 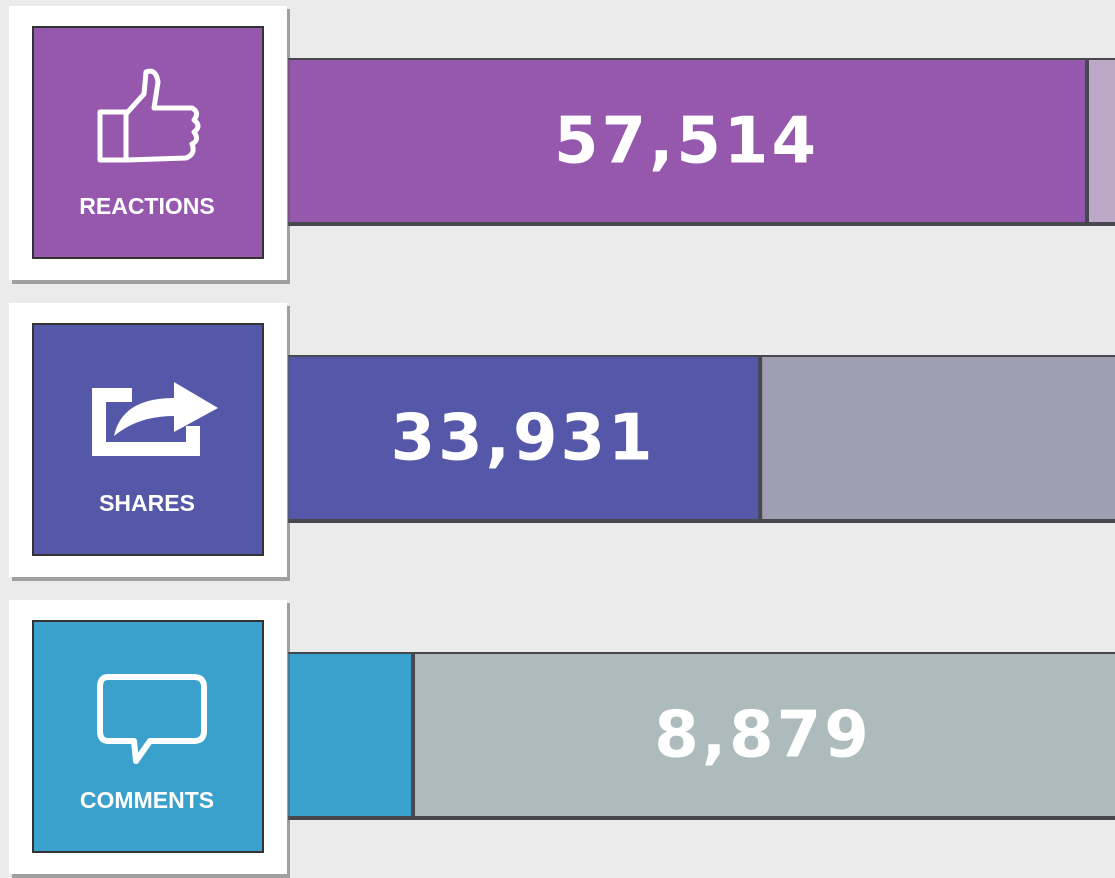 I want to click on value-label: 33,931, so click(x=523, y=439).